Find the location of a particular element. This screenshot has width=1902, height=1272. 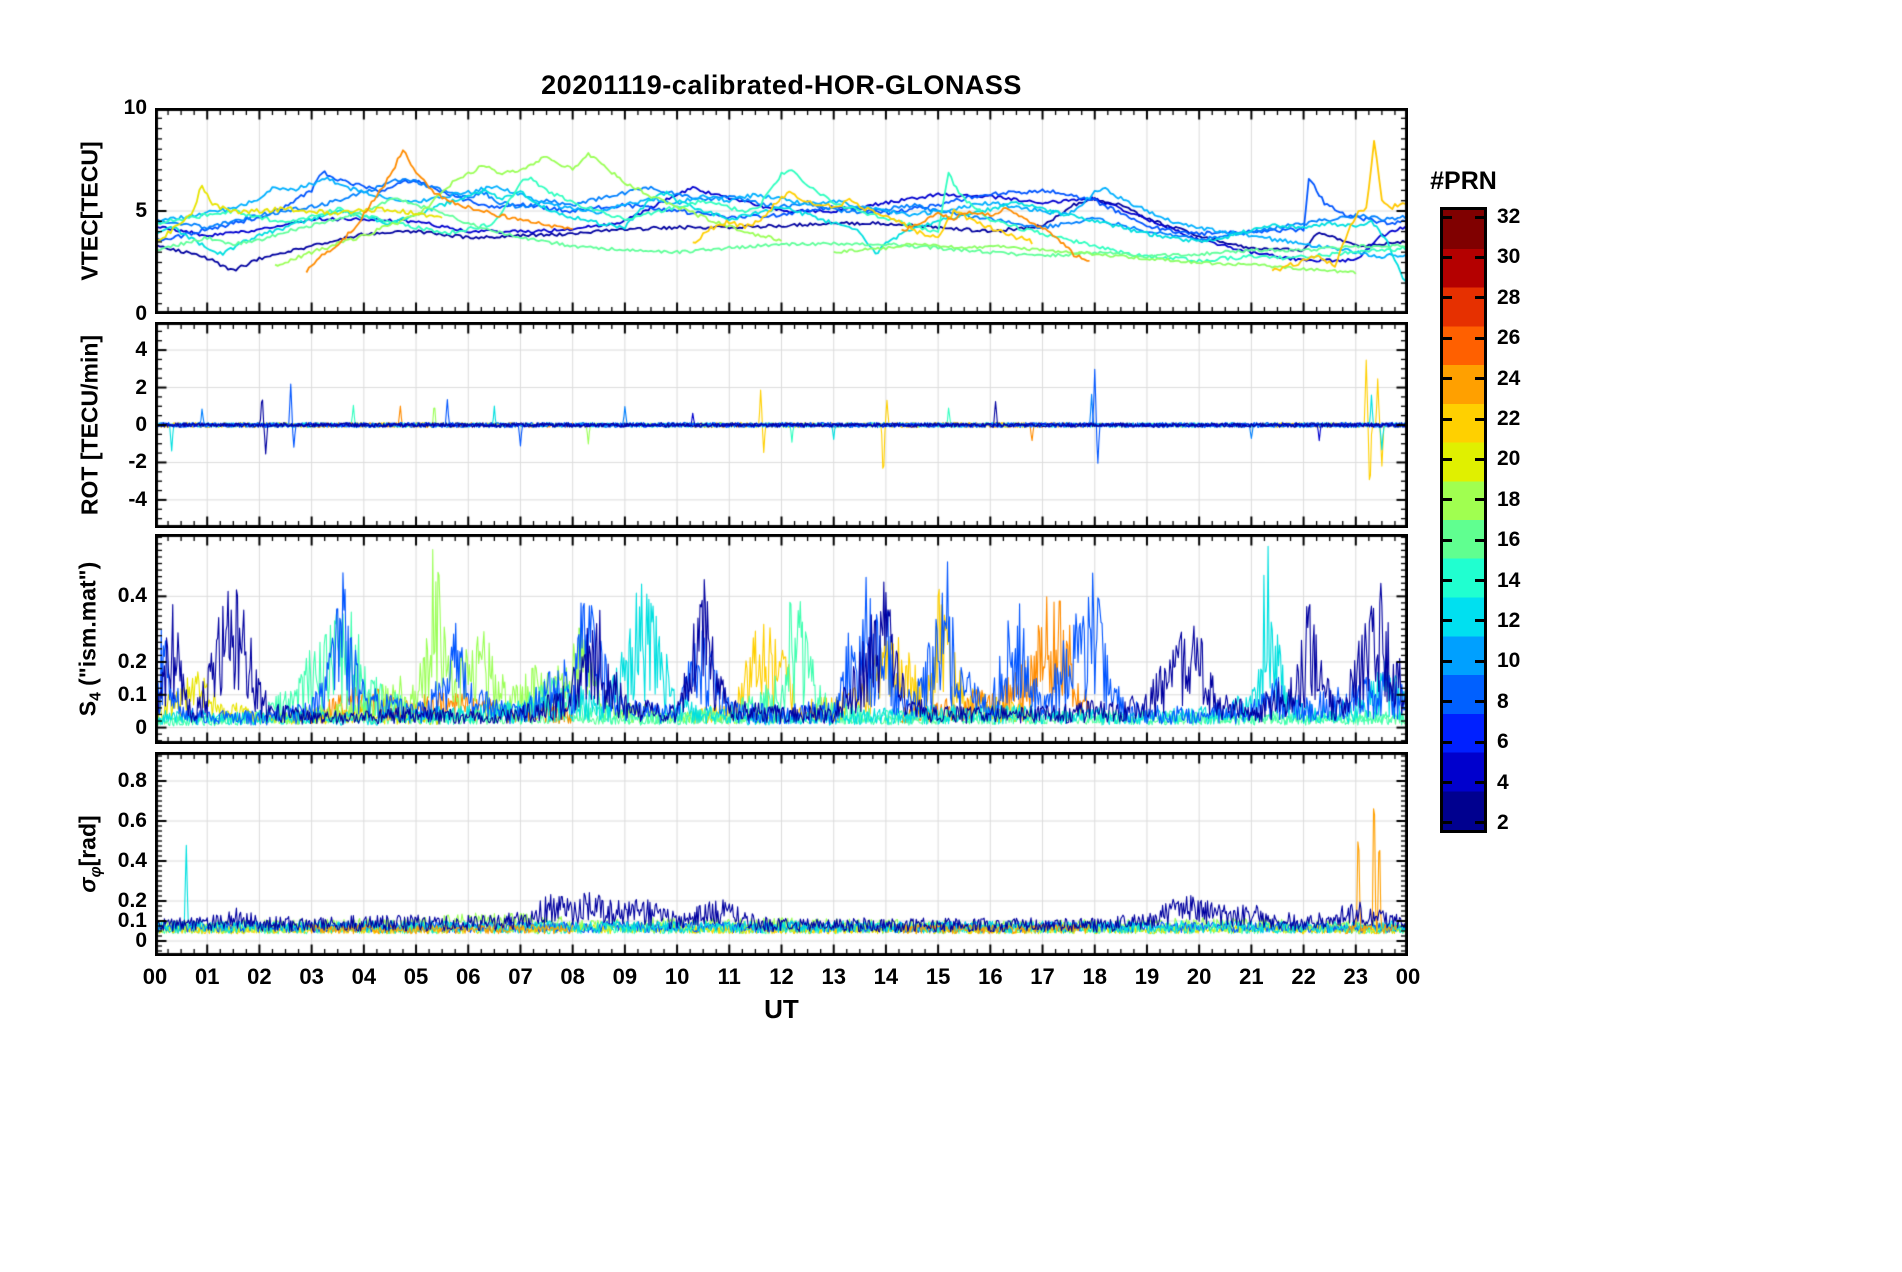

vtec-plot-canvas is located at coordinates (781, 211).